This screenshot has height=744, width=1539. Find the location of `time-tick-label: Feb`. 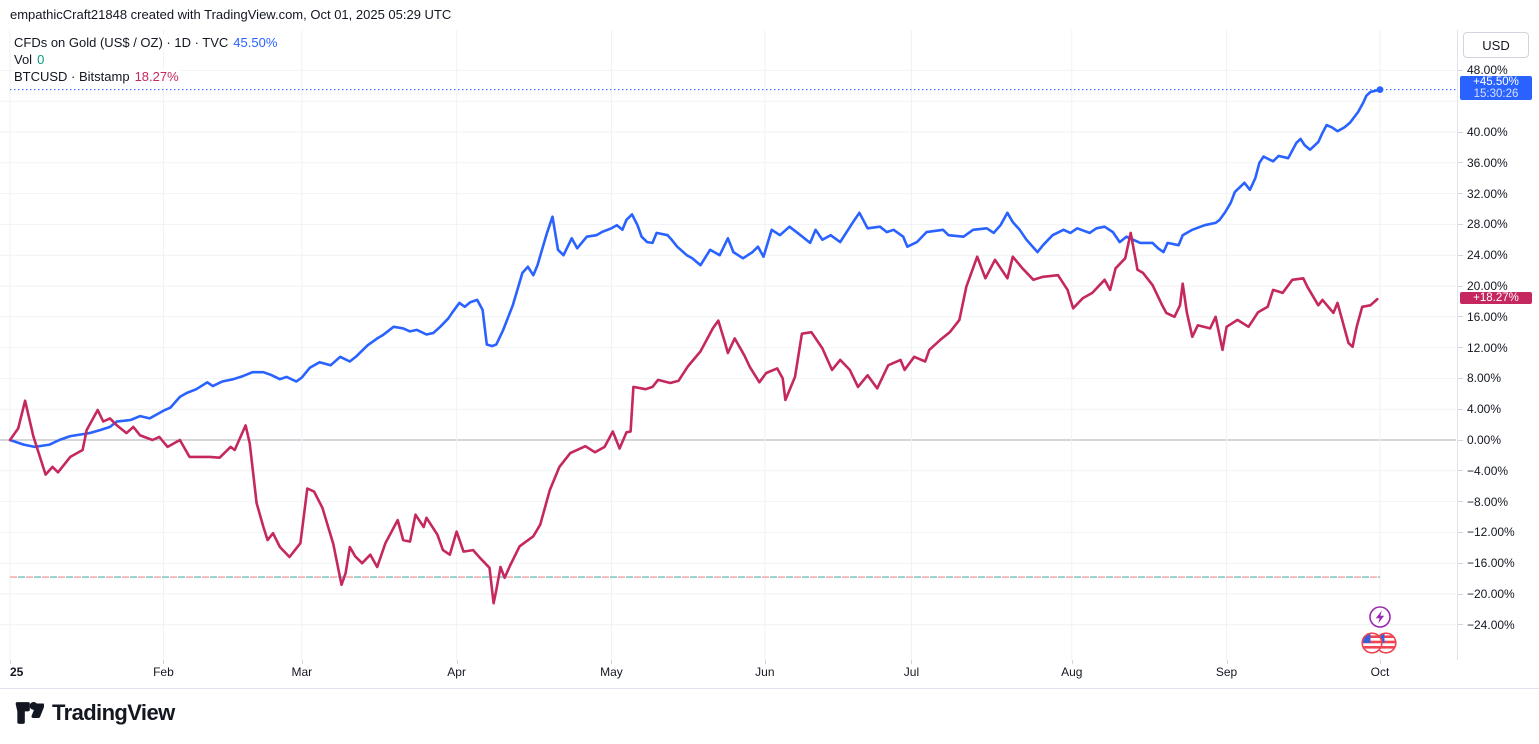

time-tick-label: Feb is located at coordinates (163, 672).